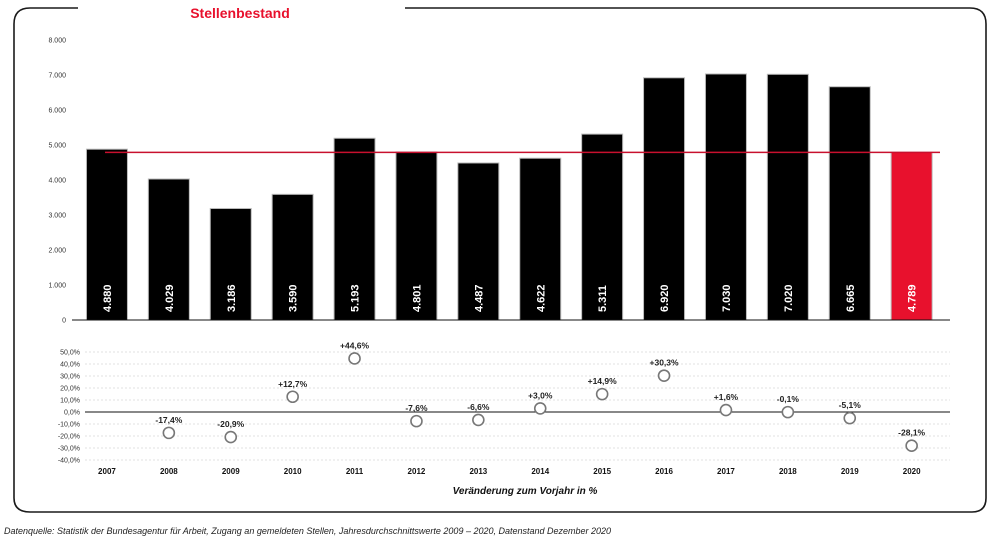 The width and height of the screenshot is (1000, 545). Describe the element at coordinates (107, 471) in the screenshot. I see `change-x-tick-label: 2007` at that location.